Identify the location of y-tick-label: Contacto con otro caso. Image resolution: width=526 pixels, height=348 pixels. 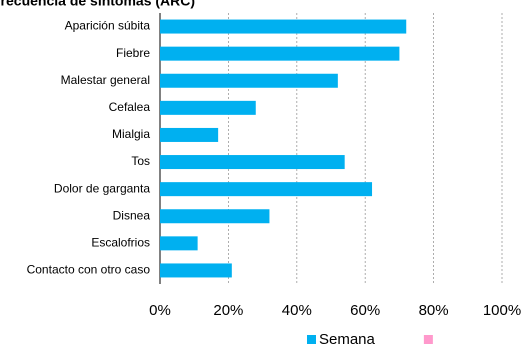
(89, 270).